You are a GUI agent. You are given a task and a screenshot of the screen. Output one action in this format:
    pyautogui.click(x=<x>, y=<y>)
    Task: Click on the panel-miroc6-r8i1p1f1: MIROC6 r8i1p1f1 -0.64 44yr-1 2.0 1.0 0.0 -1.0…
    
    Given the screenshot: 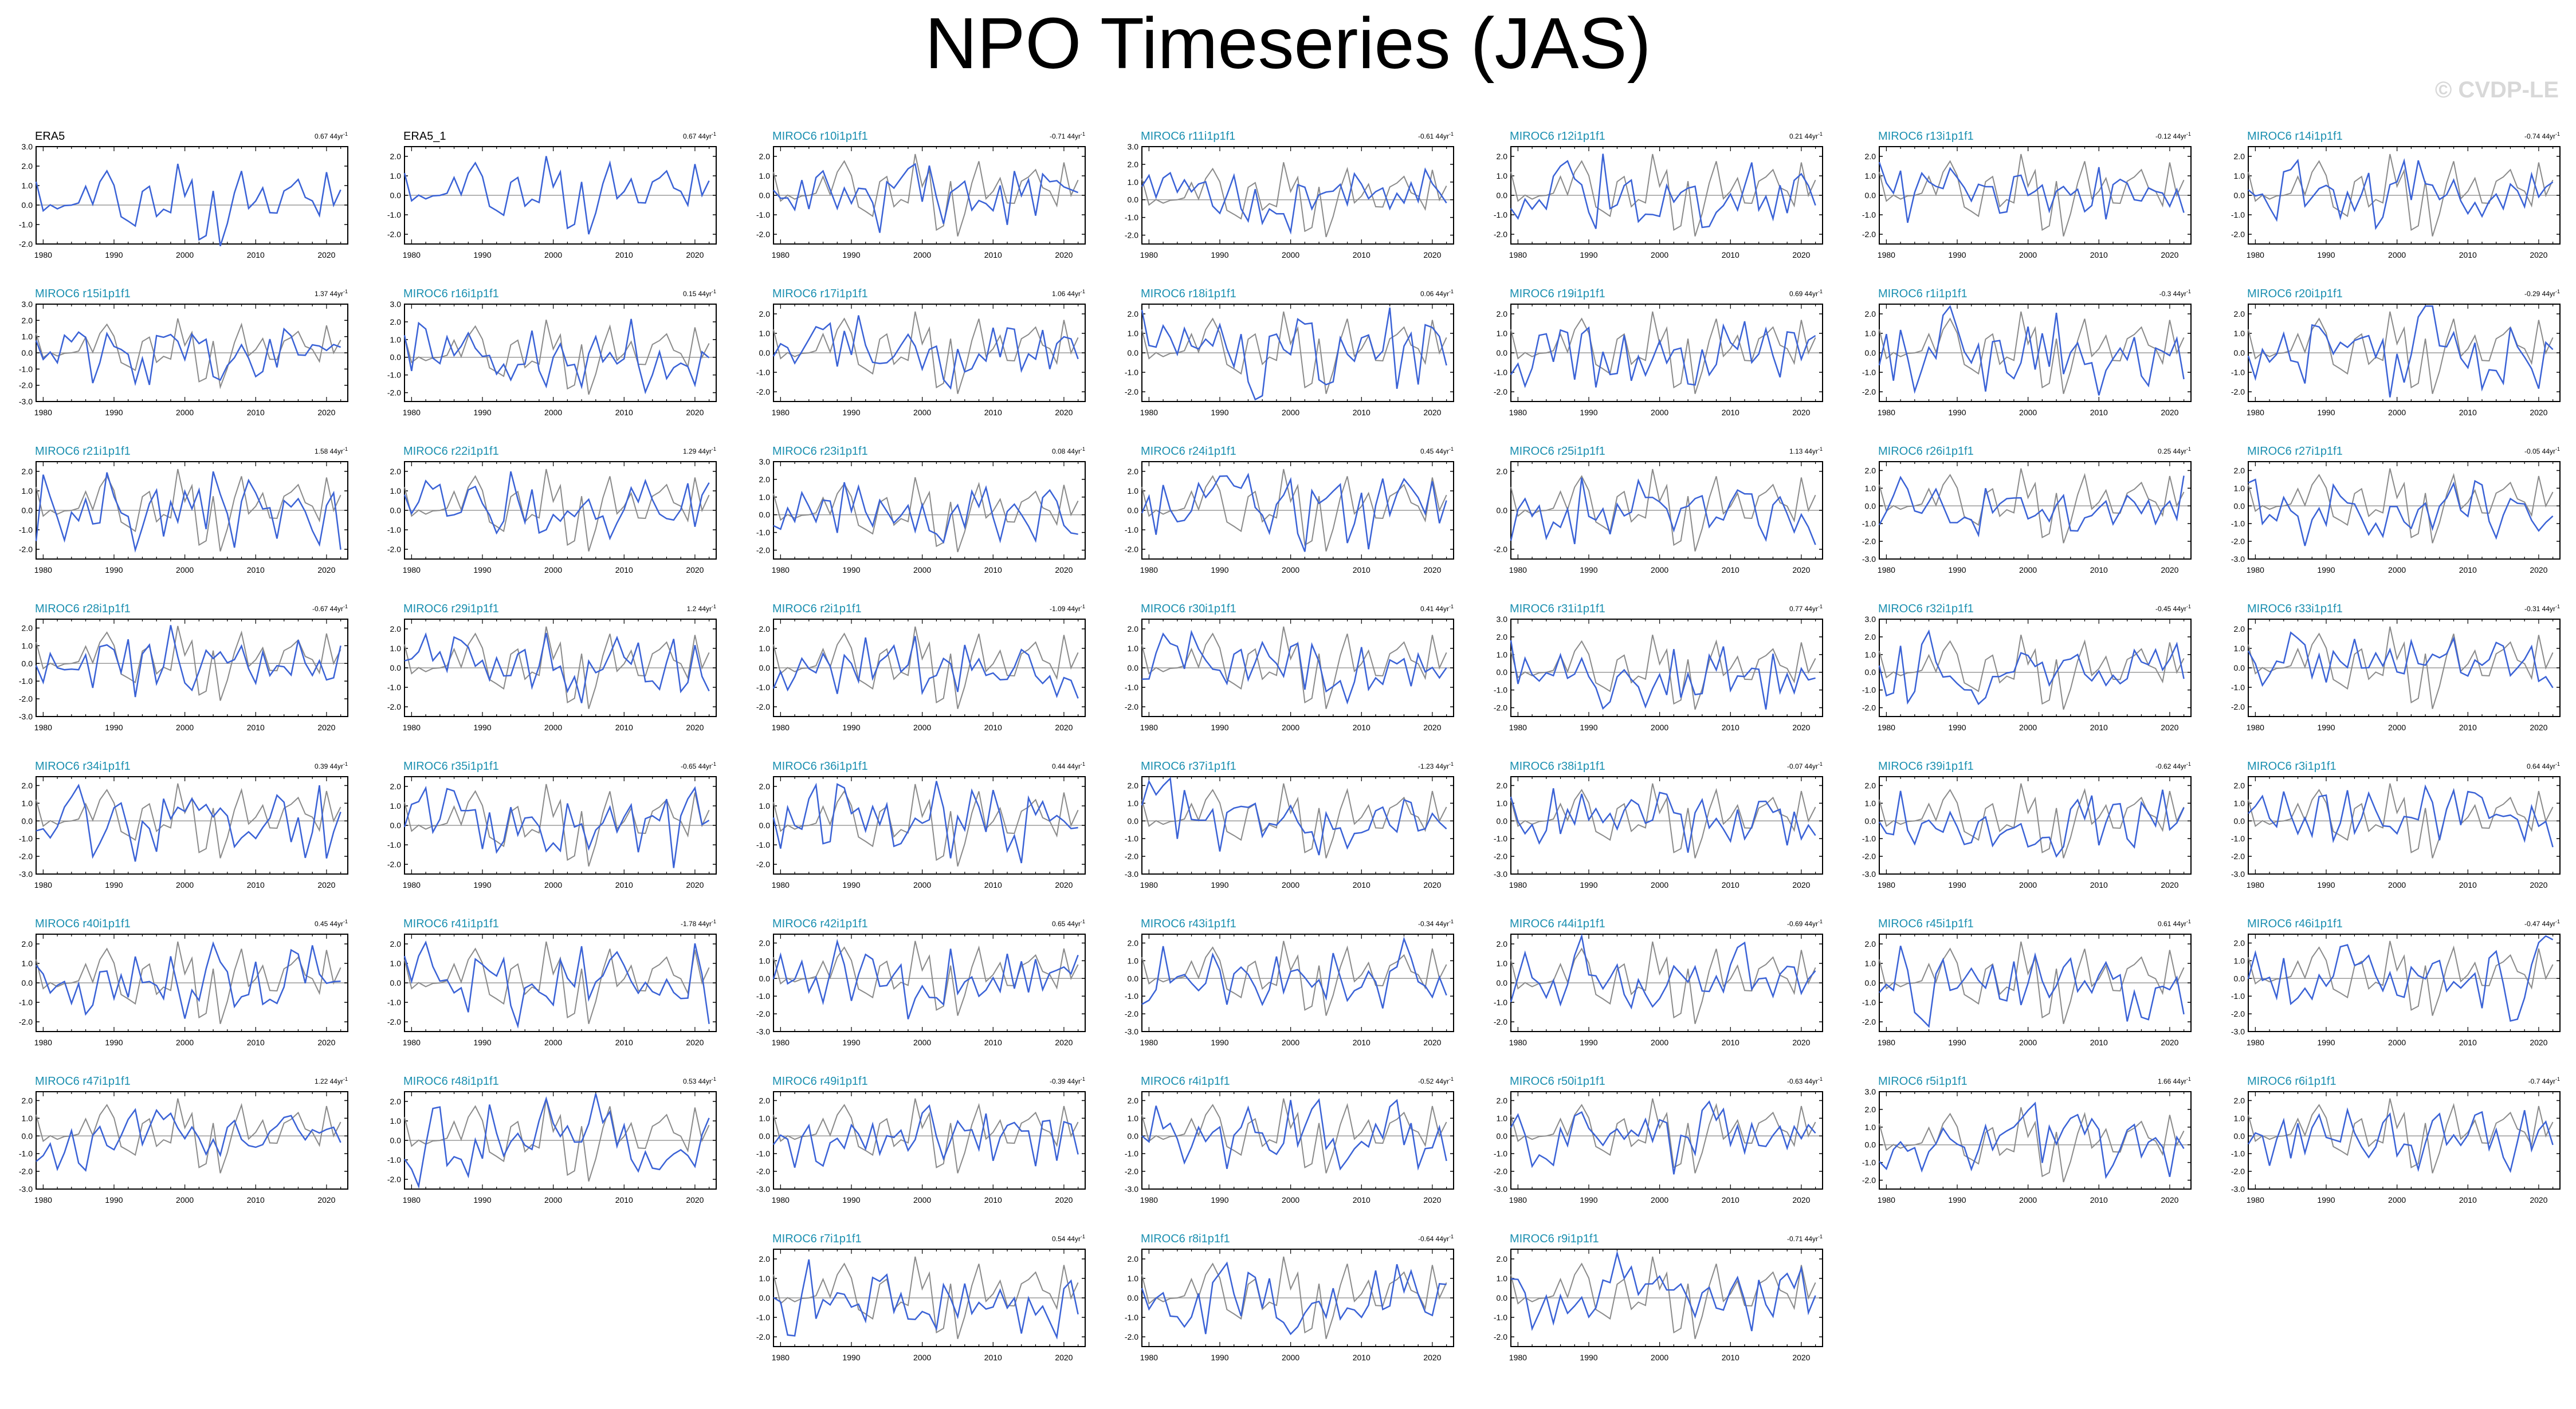 What is the action you would take?
    pyautogui.click(x=1289, y=1298)
    